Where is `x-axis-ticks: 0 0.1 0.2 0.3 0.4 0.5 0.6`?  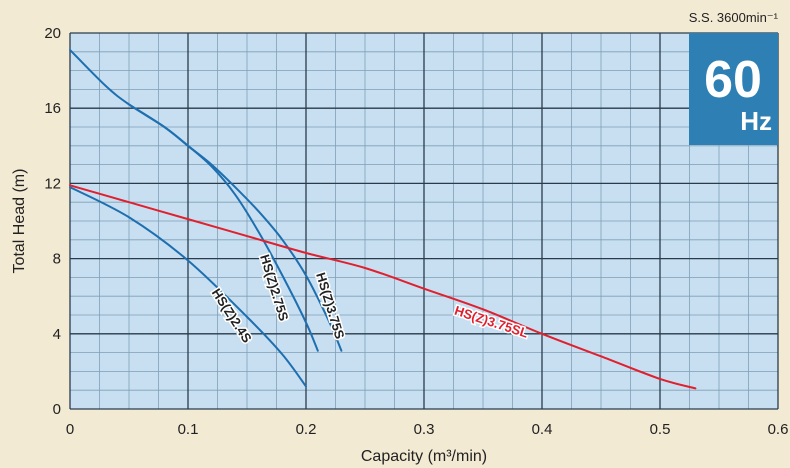
x-axis-ticks: 0 0.1 0.2 0.3 0.4 0.5 0.6 is located at coordinates (427, 429).